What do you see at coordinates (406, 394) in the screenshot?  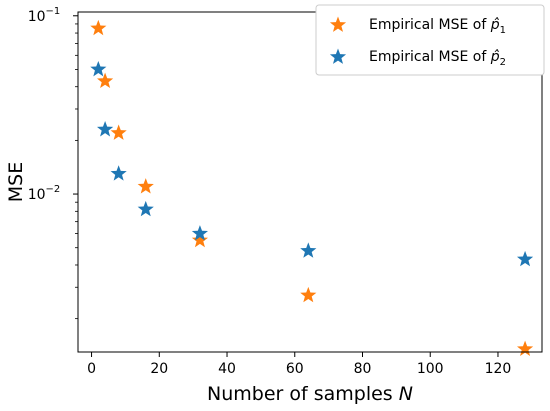 I see `x-axis-variable: N` at bounding box center [406, 394].